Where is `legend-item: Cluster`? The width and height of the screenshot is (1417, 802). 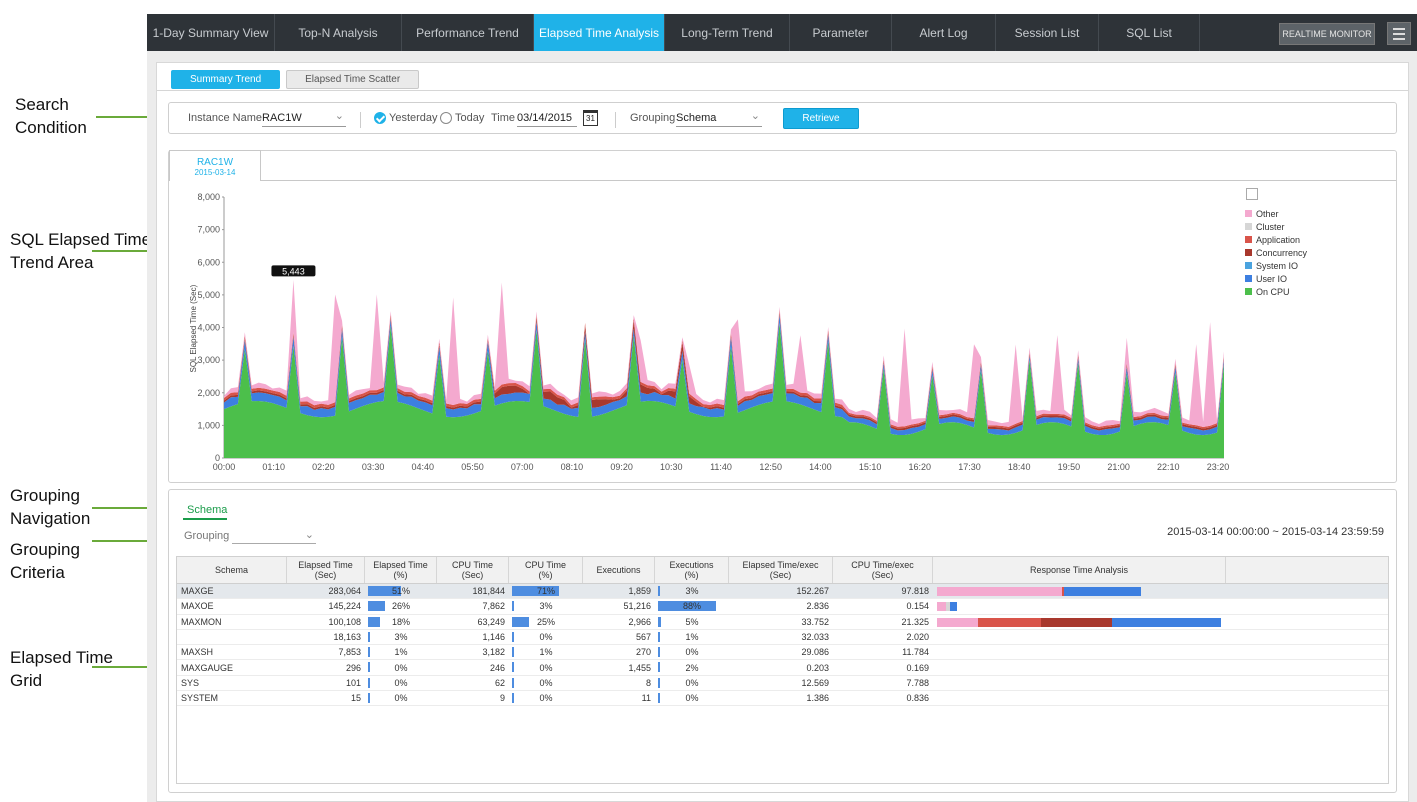 legend-item: Cluster is located at coordinates (1276, 226).